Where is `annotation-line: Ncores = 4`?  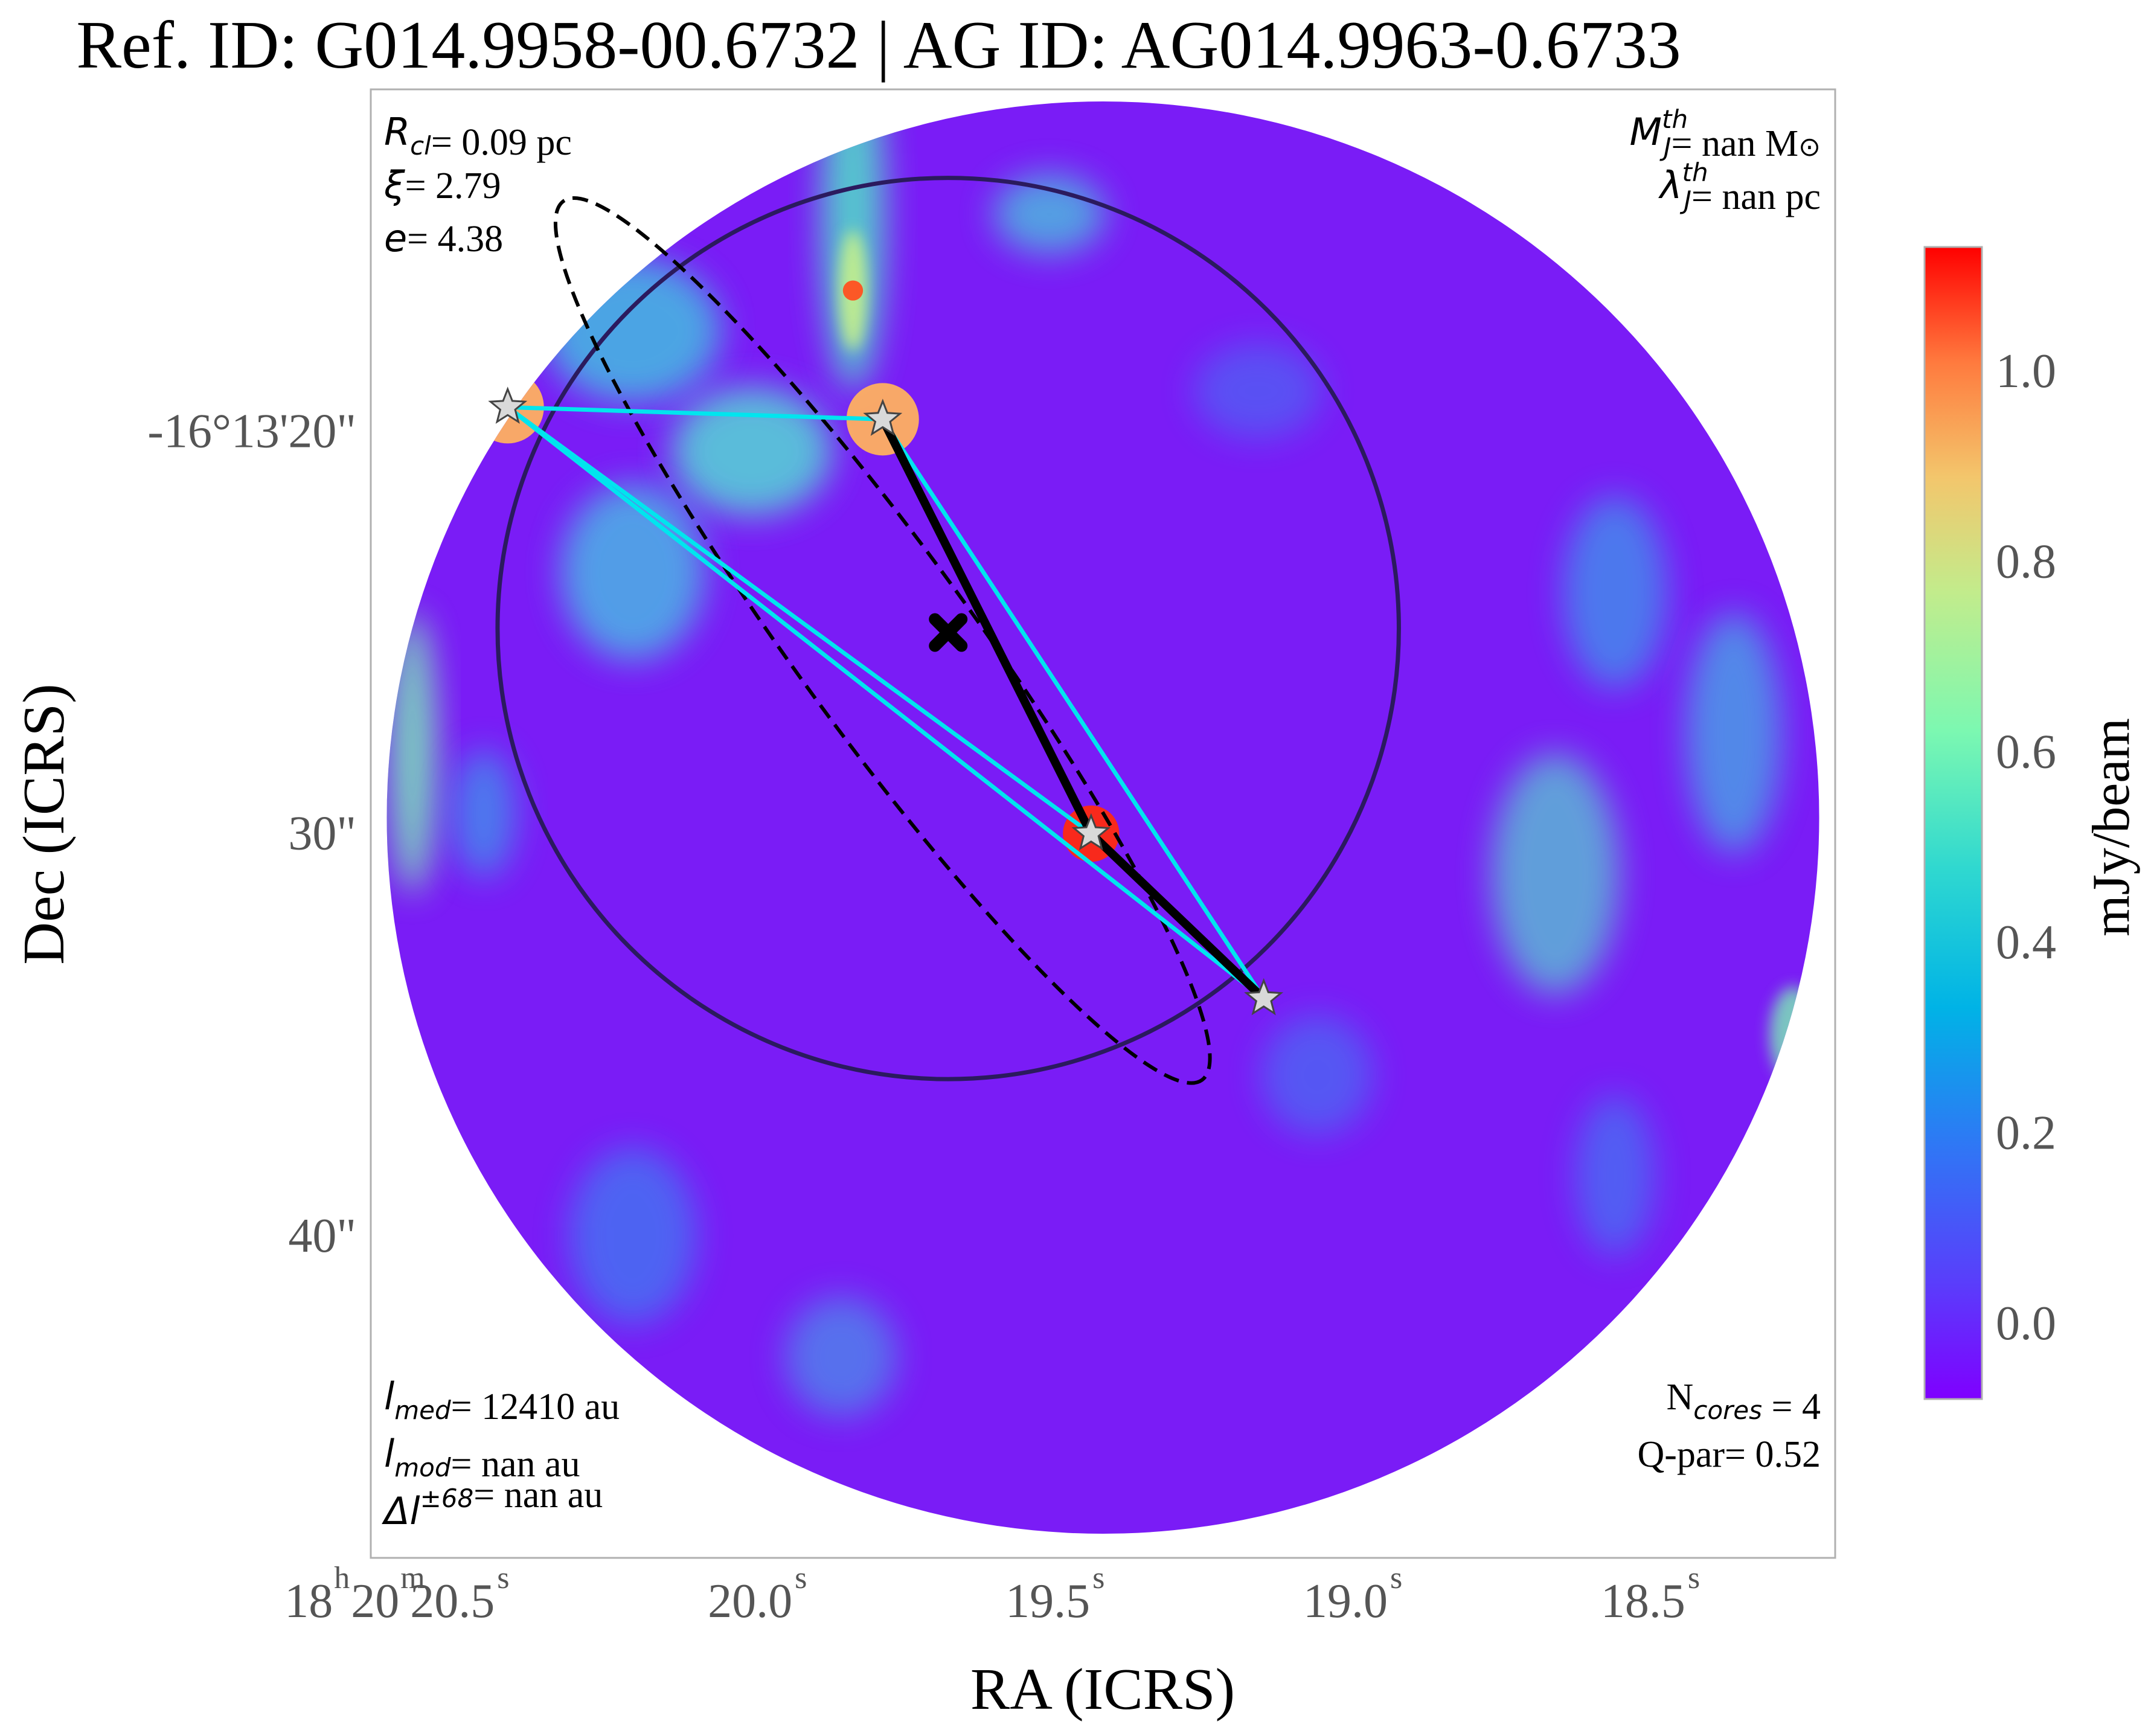 annotation-line: Ncores = 4 is located at coordinates (1743, 1402).